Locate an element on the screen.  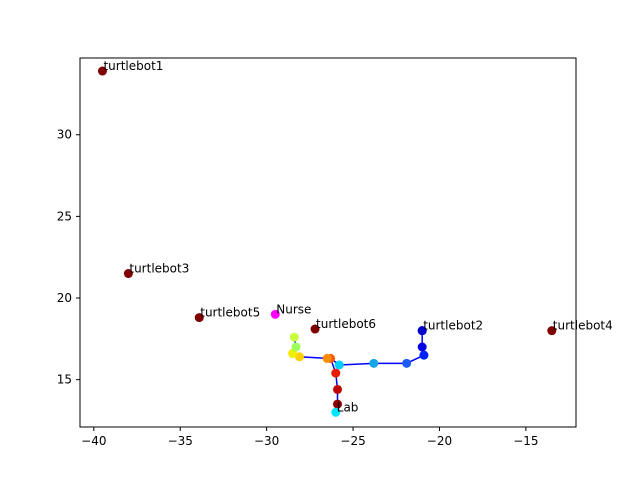
point-label: turtlebot5 is located at coordinates (230, 313).